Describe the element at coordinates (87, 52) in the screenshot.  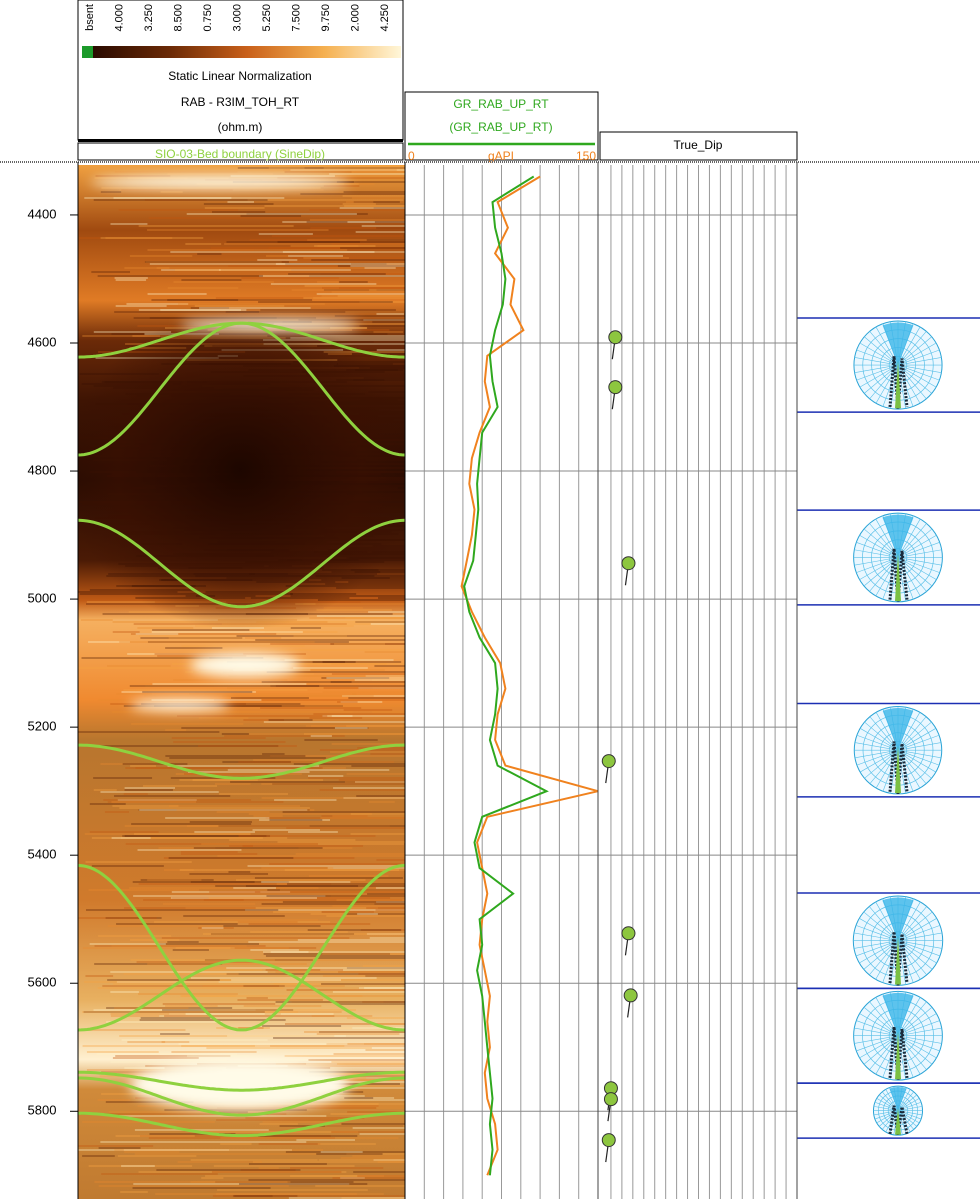
I see `absent-swatch` at that location.